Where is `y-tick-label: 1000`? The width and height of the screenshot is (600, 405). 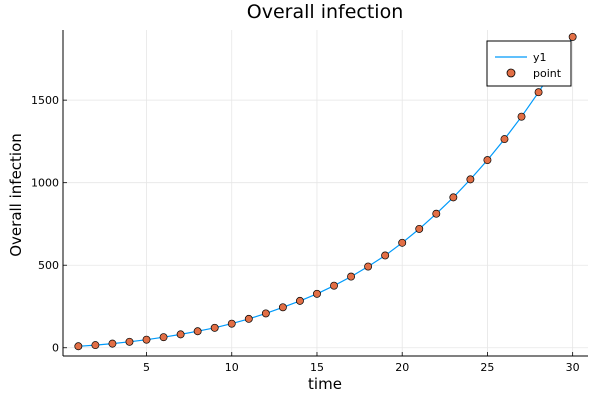 y-tick-label: 1000 is located at coordinates (45, 183).